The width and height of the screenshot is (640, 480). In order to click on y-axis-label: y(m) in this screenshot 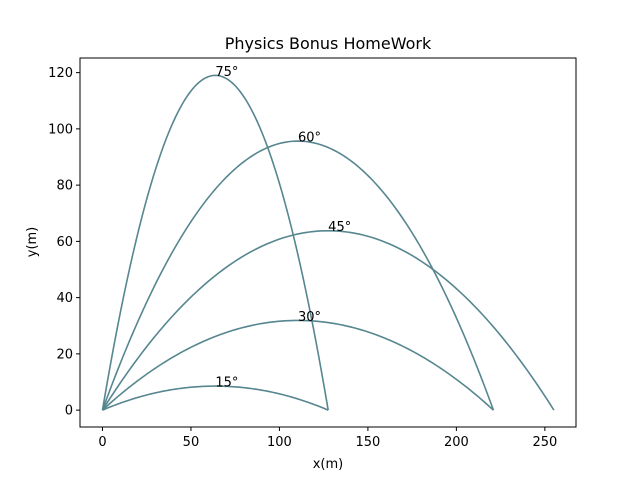, I will do `click(32, 242)`.